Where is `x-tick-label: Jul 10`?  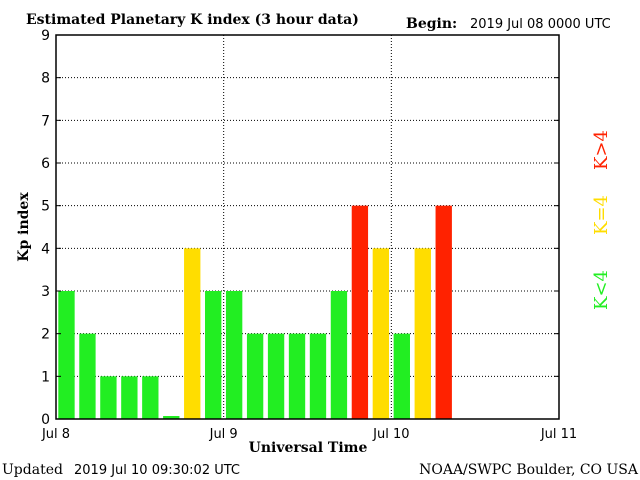
x-tick-label: Jul 10 is located at coordinates (390, 434).